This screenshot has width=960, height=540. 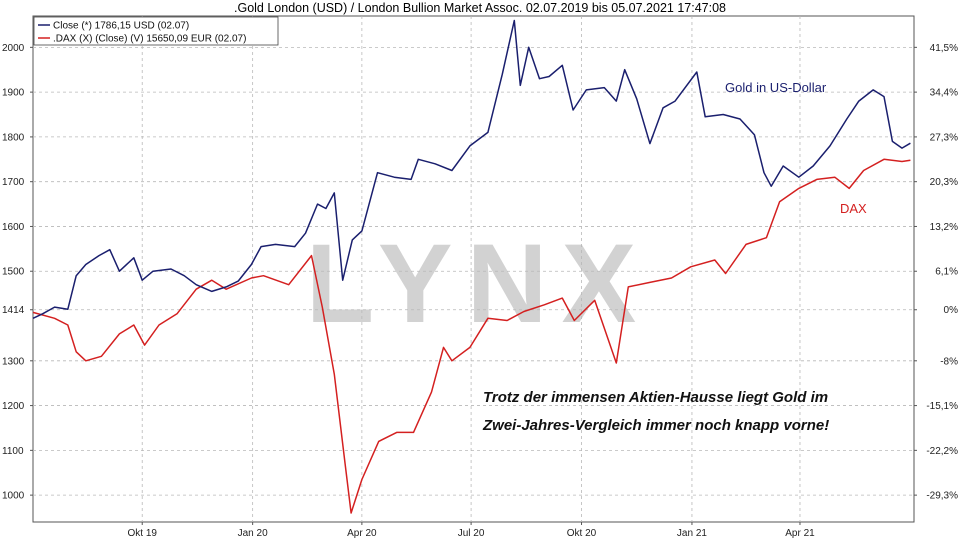 I want to click on y2-tick-label: 6,1%, so click(x=946, y=272).